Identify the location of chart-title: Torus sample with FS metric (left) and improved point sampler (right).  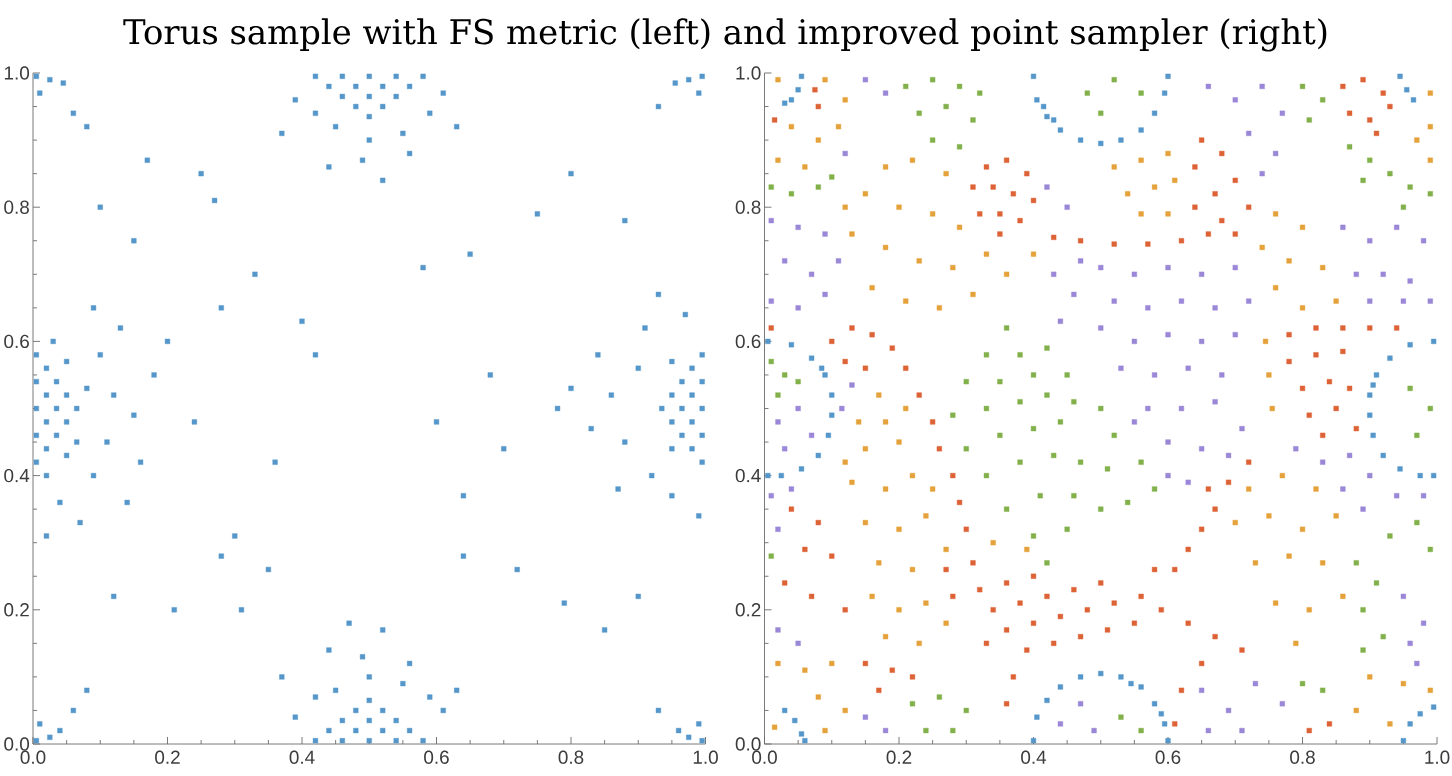
(725, 35).